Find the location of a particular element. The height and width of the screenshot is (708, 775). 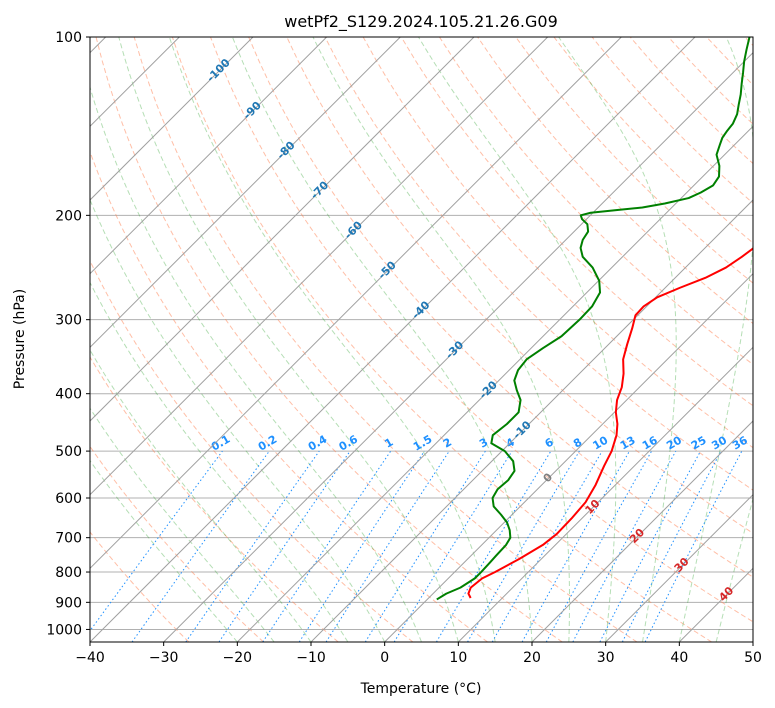

x-tick-label: −10 is located at coordinates (311, 658).